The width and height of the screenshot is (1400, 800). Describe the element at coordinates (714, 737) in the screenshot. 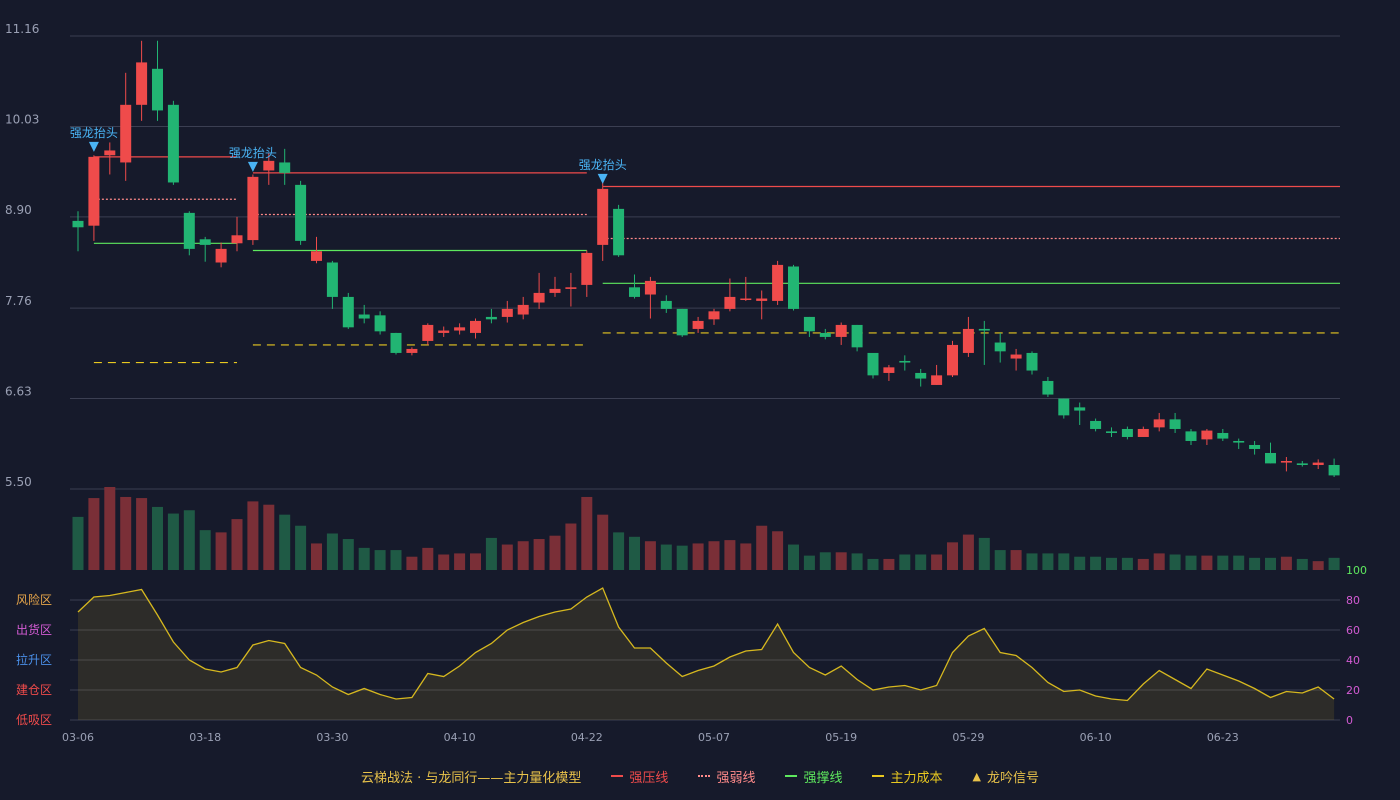

I see `x-tick-label: 05-07` at that location.